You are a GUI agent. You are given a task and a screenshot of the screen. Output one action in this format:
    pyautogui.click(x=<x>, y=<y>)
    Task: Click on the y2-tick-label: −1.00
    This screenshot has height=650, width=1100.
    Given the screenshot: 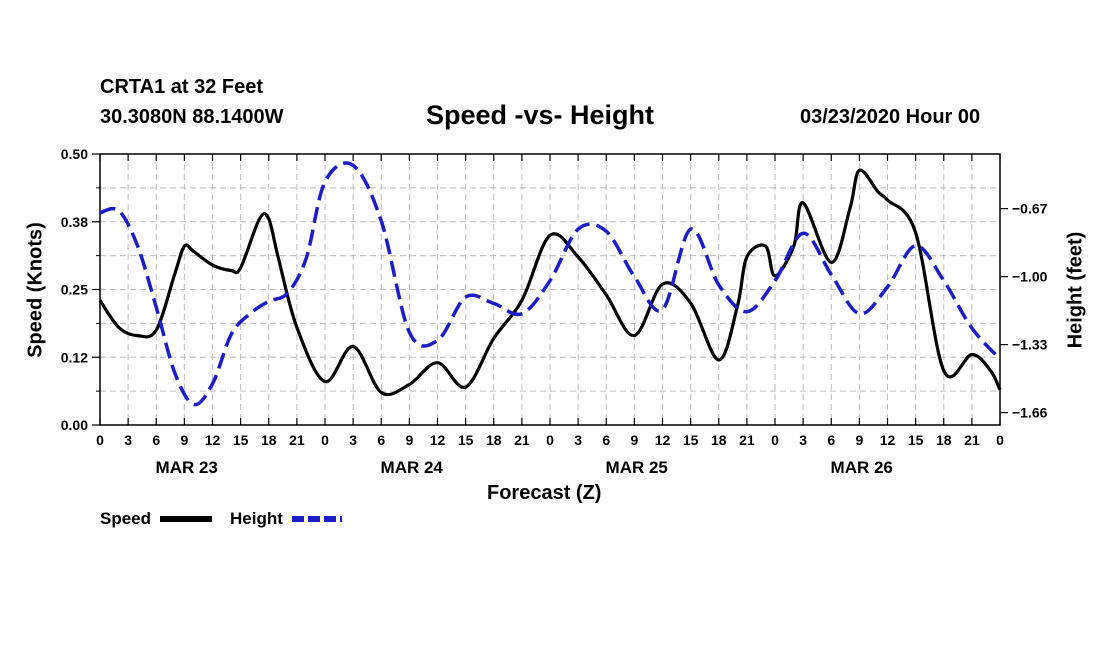 What is the action you would take?
    pyautogui.click(x=1030, y=277)
    